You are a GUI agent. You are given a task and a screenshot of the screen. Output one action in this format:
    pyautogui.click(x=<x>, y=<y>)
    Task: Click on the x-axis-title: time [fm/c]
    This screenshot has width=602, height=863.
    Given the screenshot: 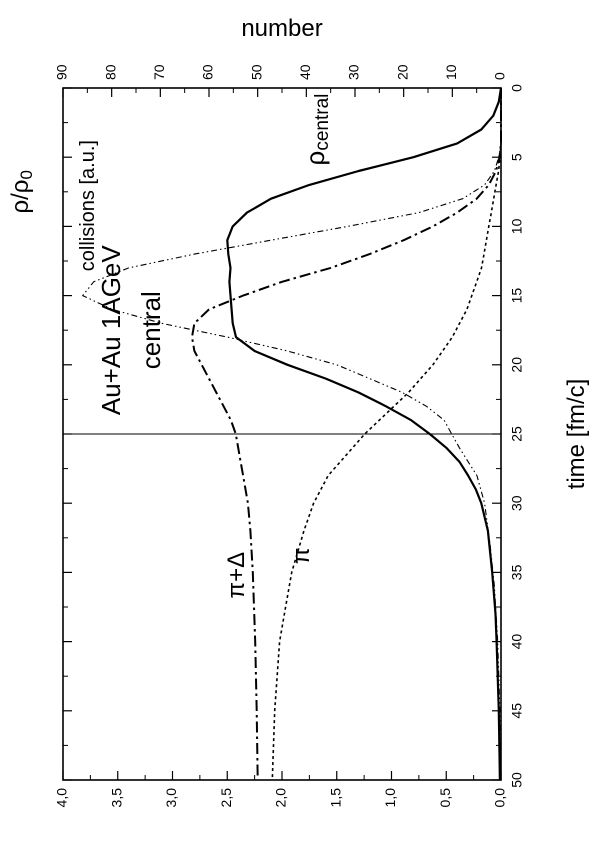 What is the action you would take?
    pyautogui.click(x=576, y=434)
    